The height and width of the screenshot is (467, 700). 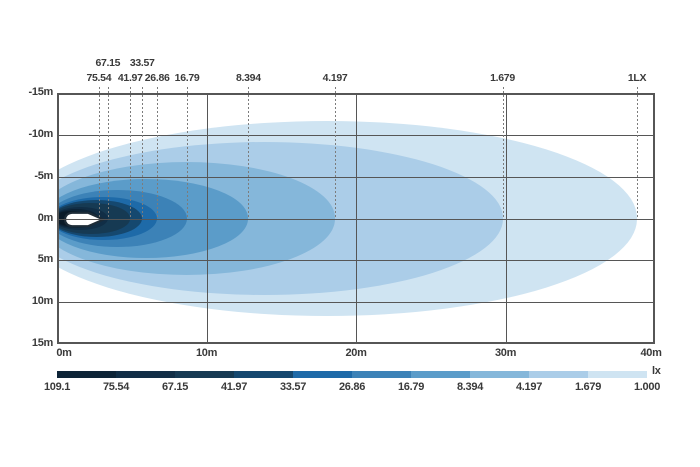 What do you see at coordinates (142, 63) in the screenshot?
I see `lux-marker-label-33.57: 33.57` at bounding box center [142, 63].